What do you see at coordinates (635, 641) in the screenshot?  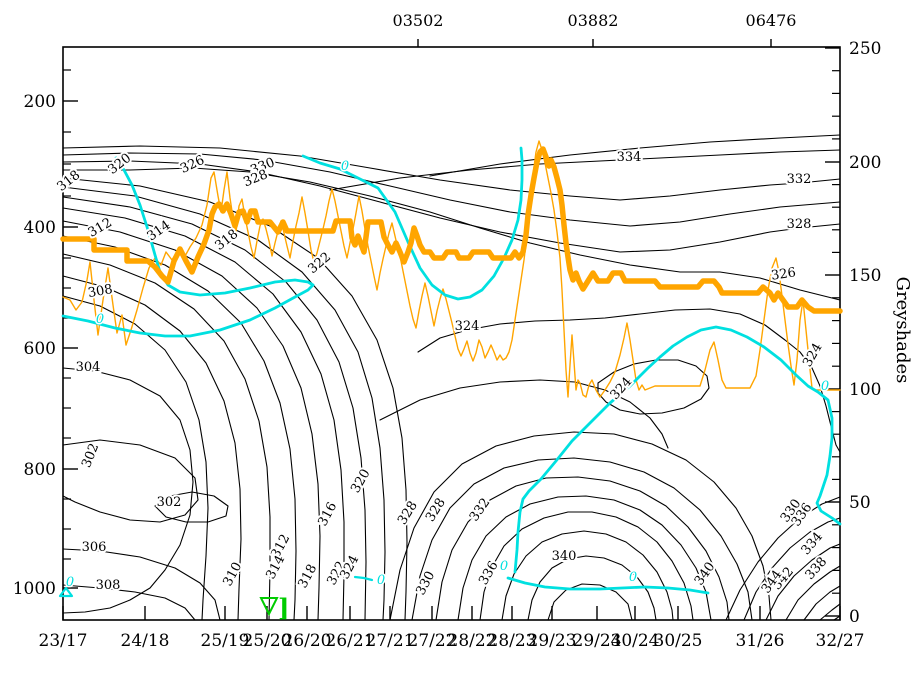 I see `bottom-axis-label: 30/24` at bounding box center [635, 641].